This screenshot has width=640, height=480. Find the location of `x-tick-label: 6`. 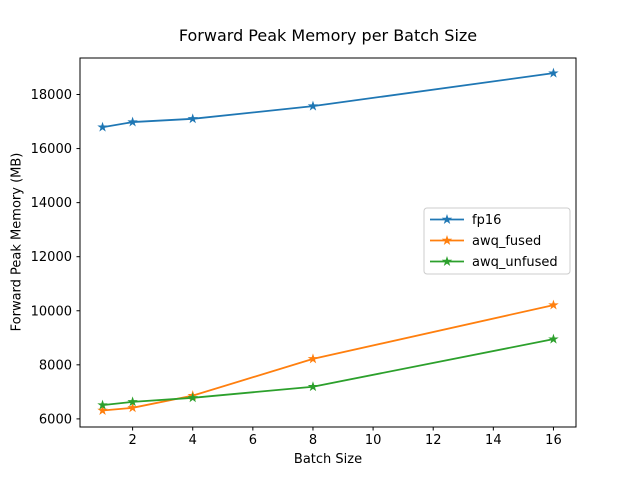

x-tick-label: 6 is located at coordinates (253, 440).